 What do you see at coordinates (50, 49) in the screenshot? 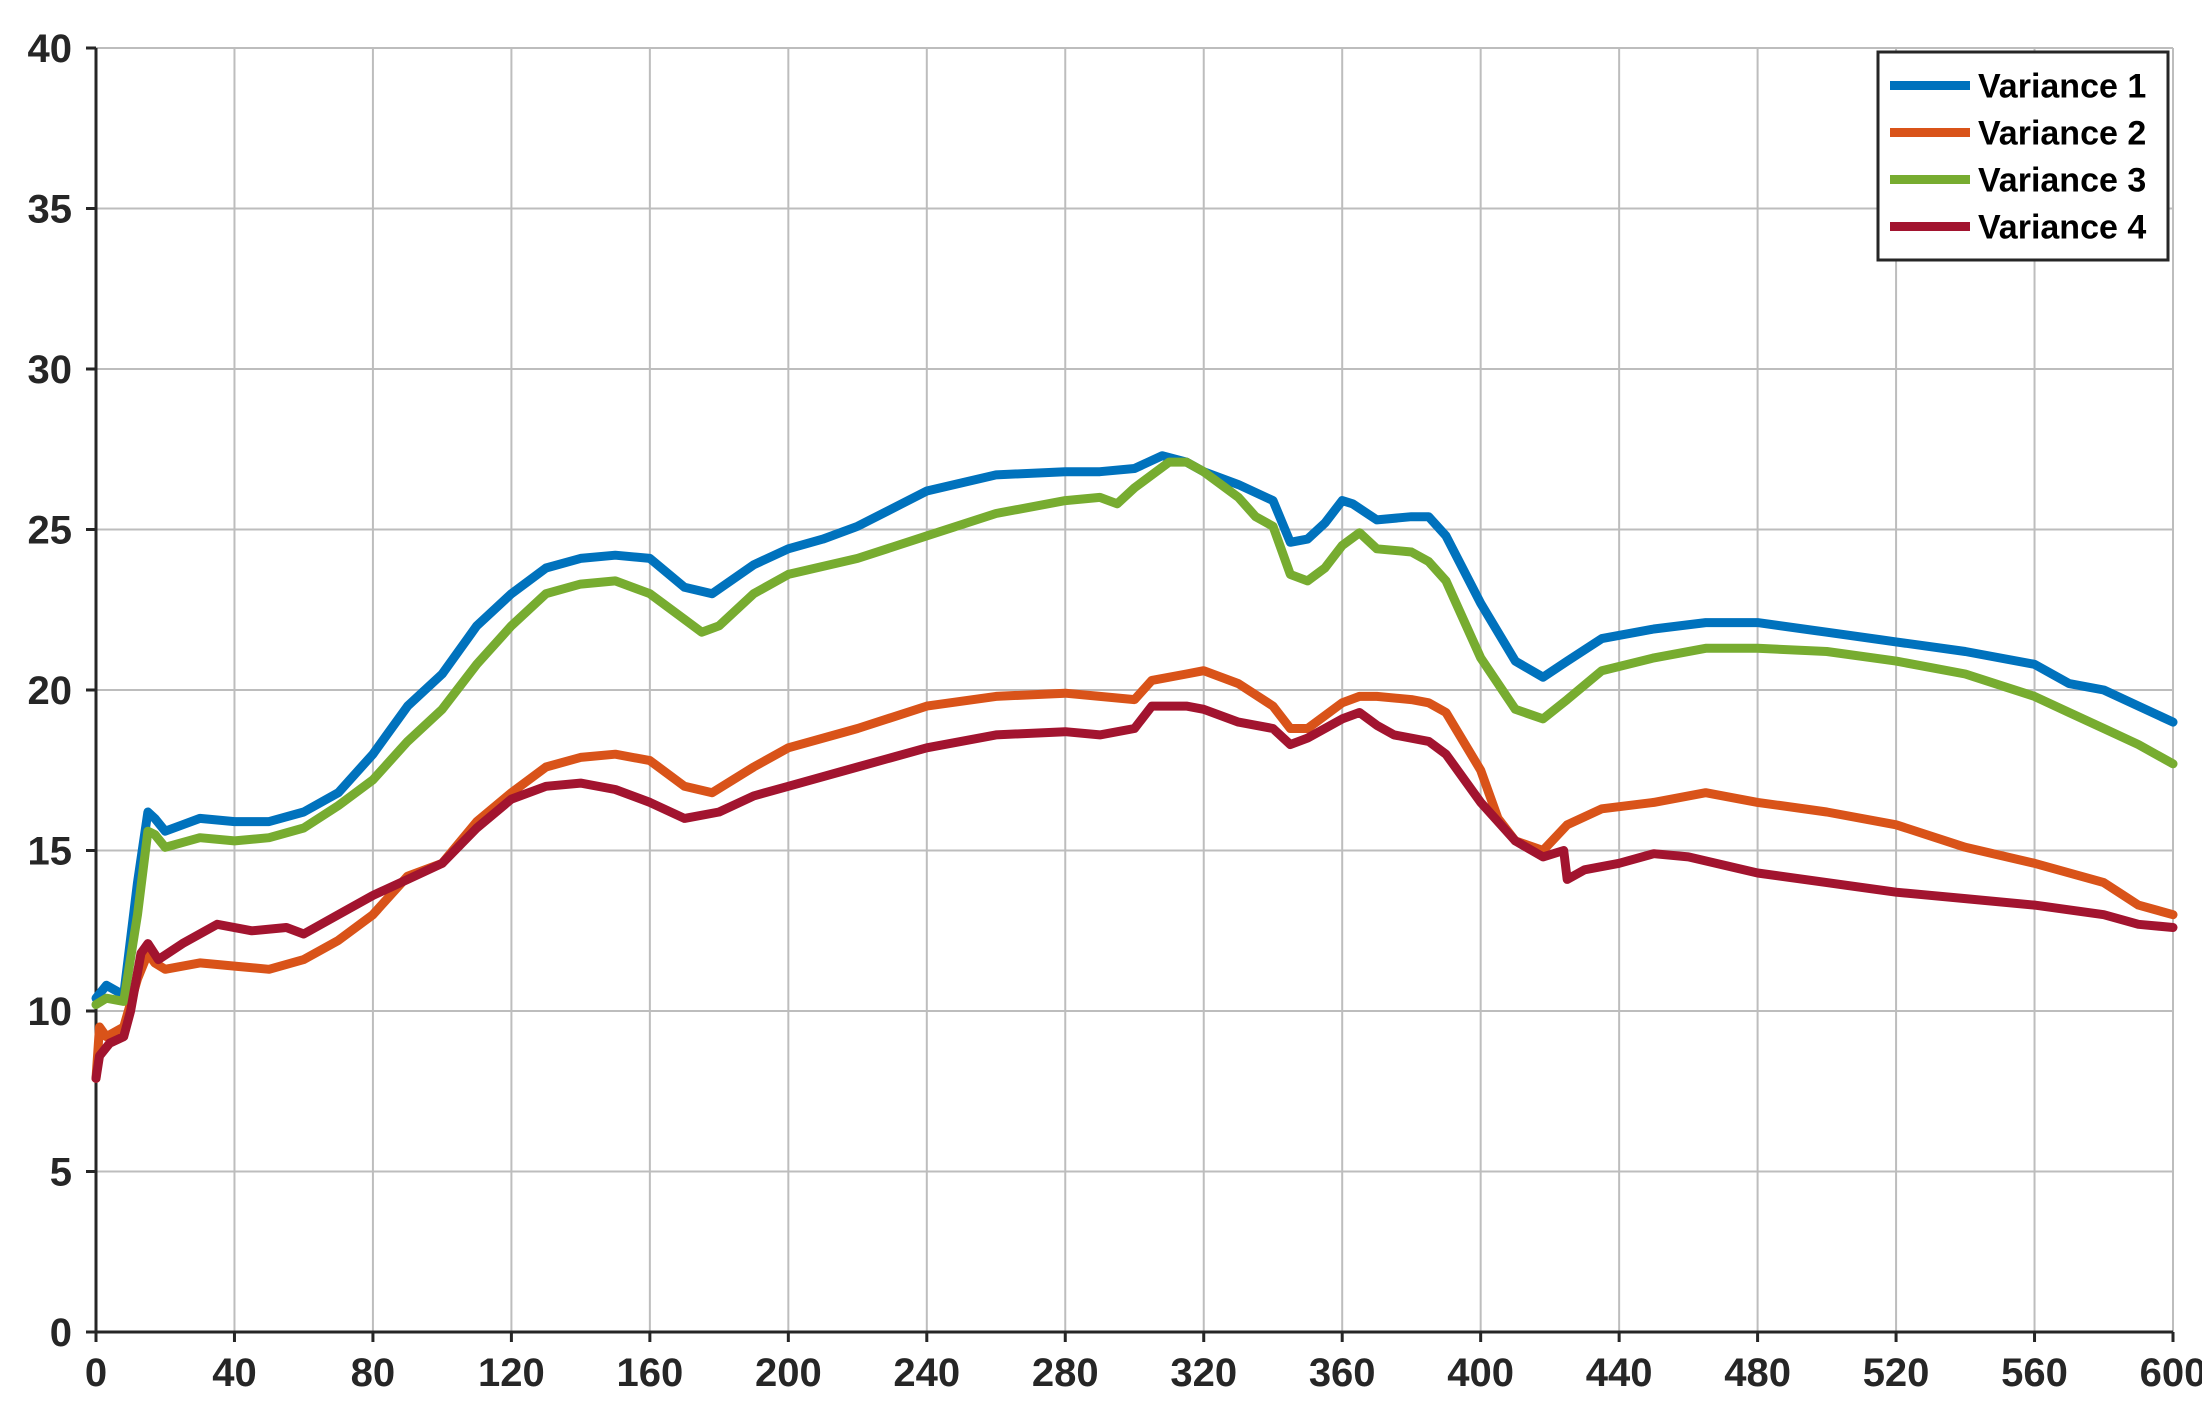
I see `y-tick-label: 40` at bounding box center [50, 49].